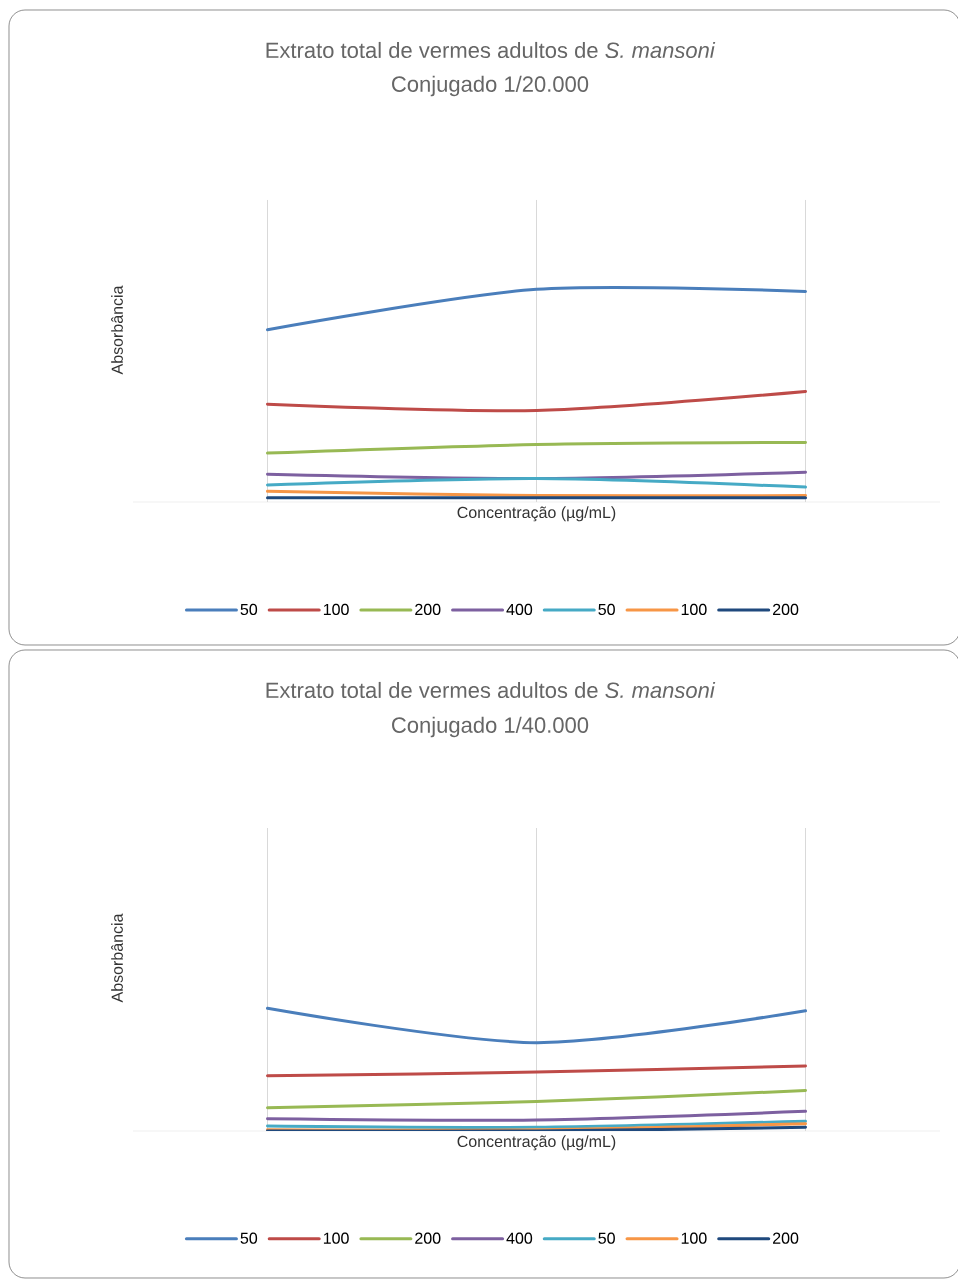  What do you see at coordinates (490, 727) in the screenshot?
I see `chart-subtitle: Conjugado 1/40.000` at bounding box center [490, 727].